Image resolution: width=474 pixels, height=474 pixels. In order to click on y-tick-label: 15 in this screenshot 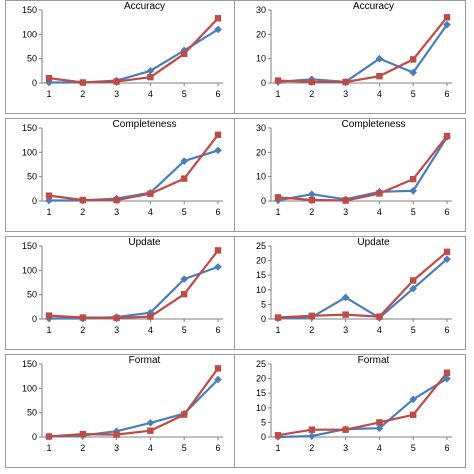, I will do `click(261, 275)`.